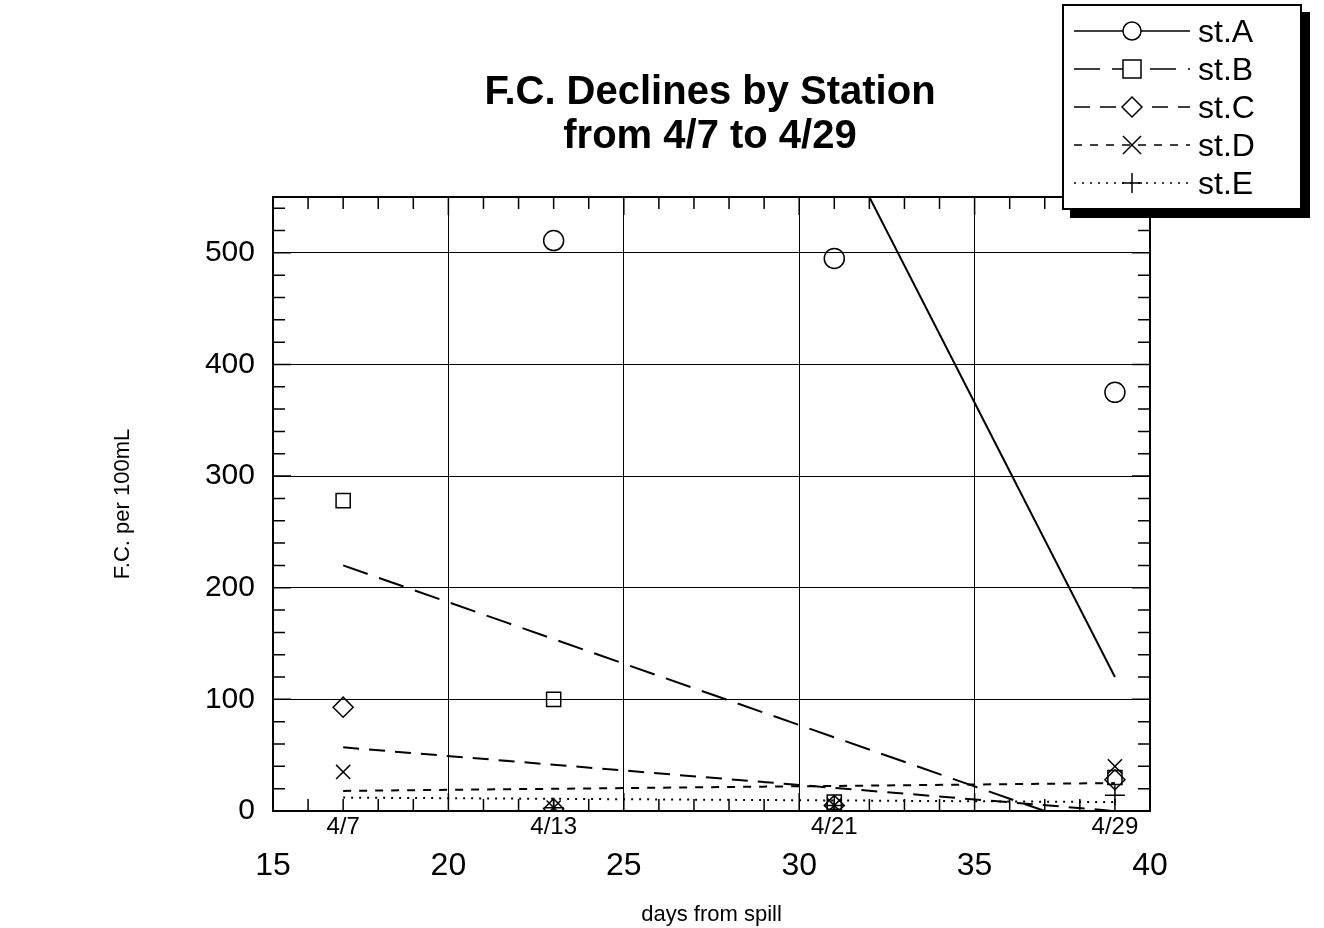  What do you see at coordinates (710, 112) in the screenshot?
I see `chart-title: F.C. Declines by Station from 4/7 to 4/29` at bounding box center [710, 112].